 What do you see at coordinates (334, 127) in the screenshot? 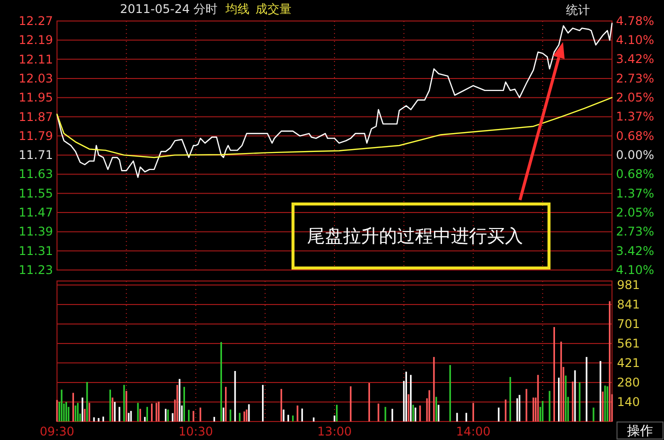
I see `line-series` at bounding box center [334, 127].